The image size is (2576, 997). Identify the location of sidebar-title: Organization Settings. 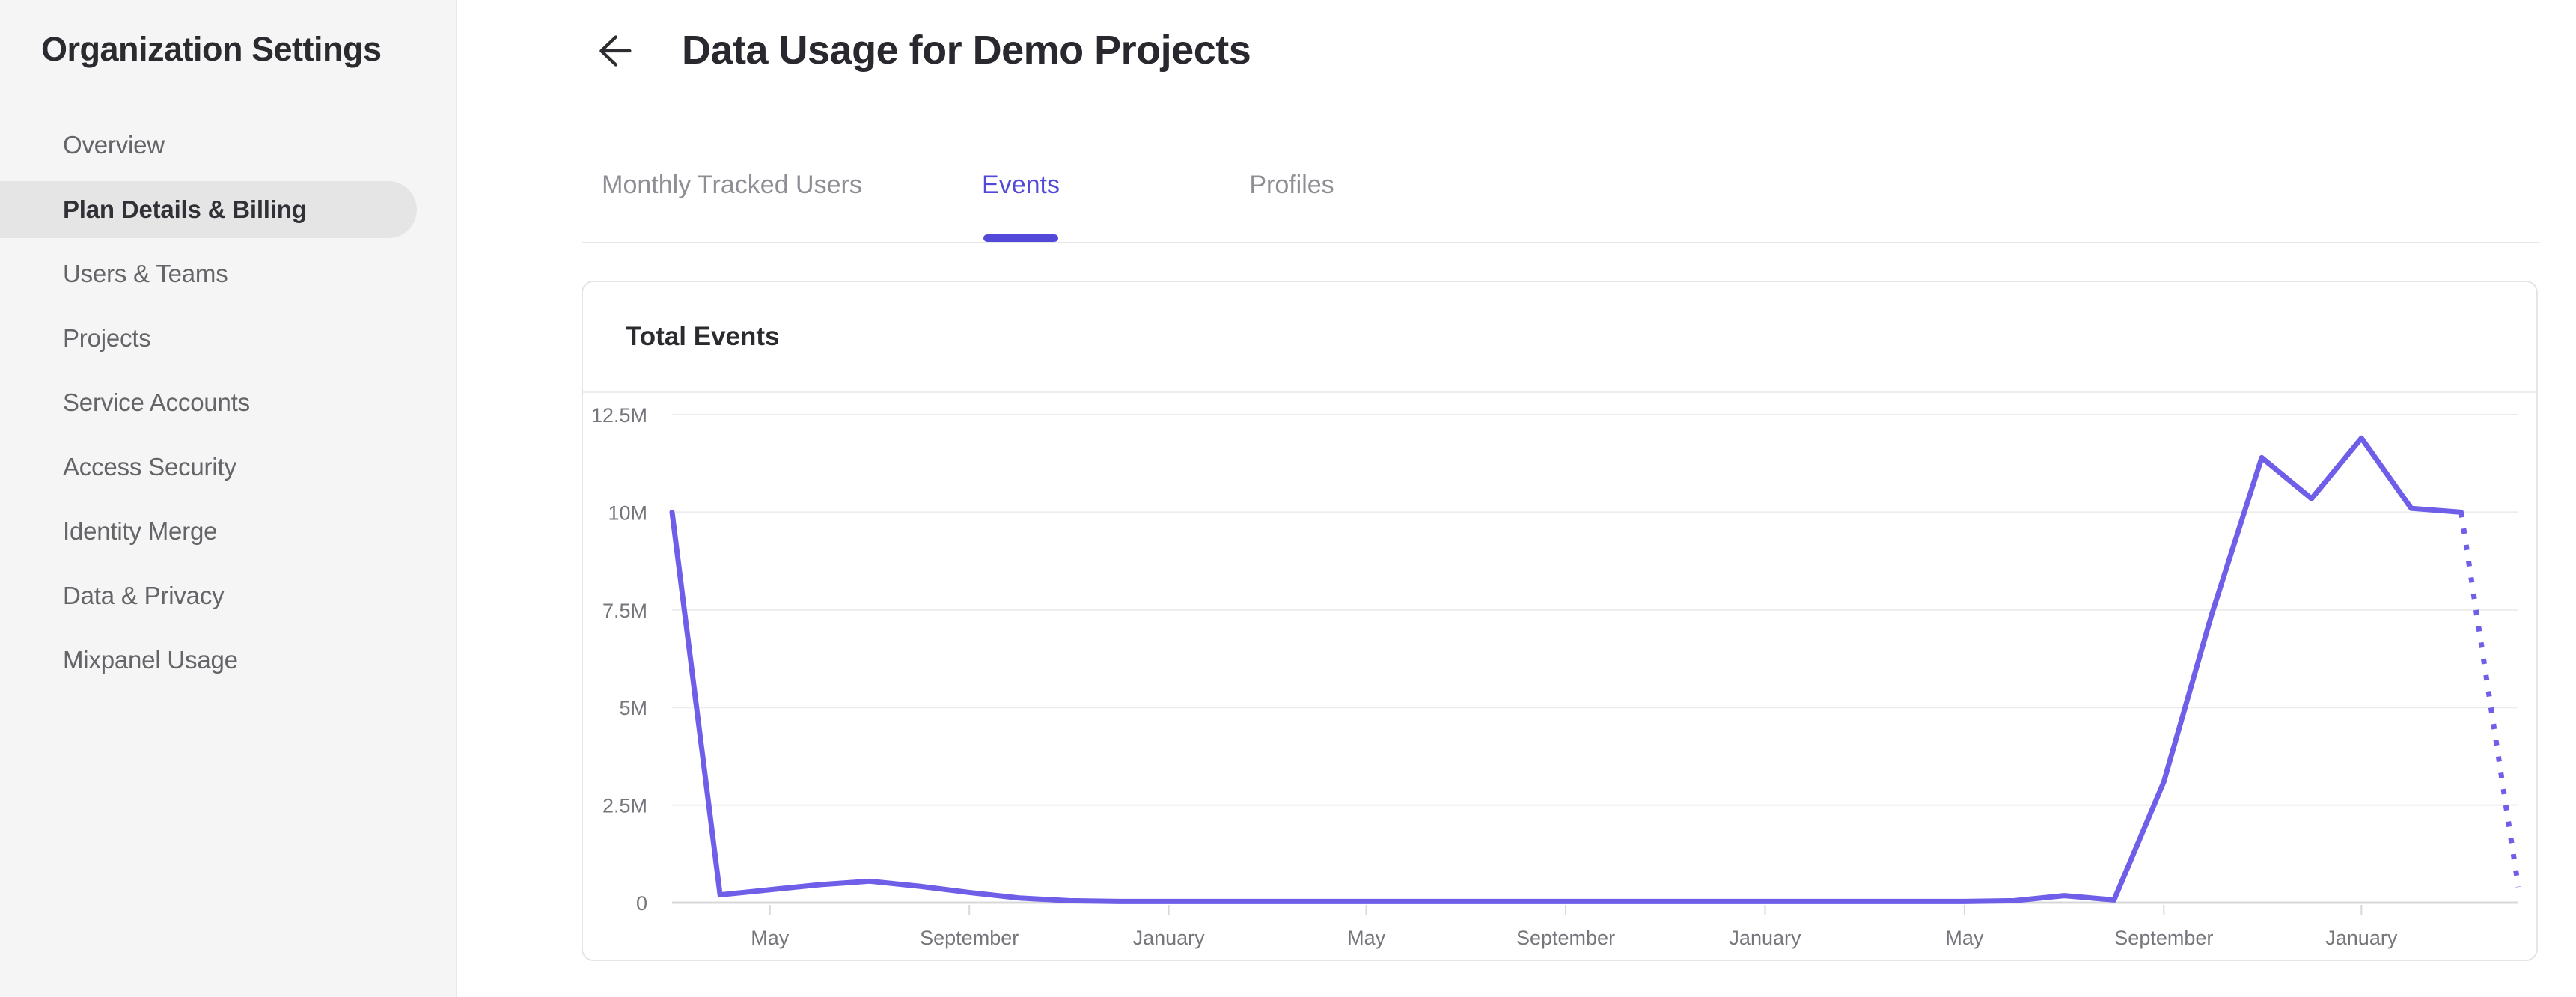
(211, 49).